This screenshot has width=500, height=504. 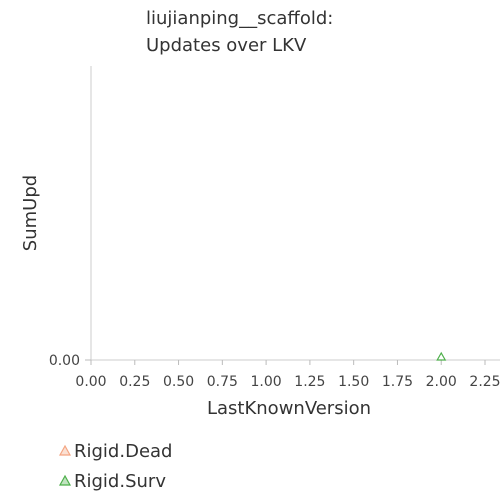 What do you see at coordinates (222, 382) in the screenshot?
I see `x-tick-label: 0.75` at bounding box center [222, 382].